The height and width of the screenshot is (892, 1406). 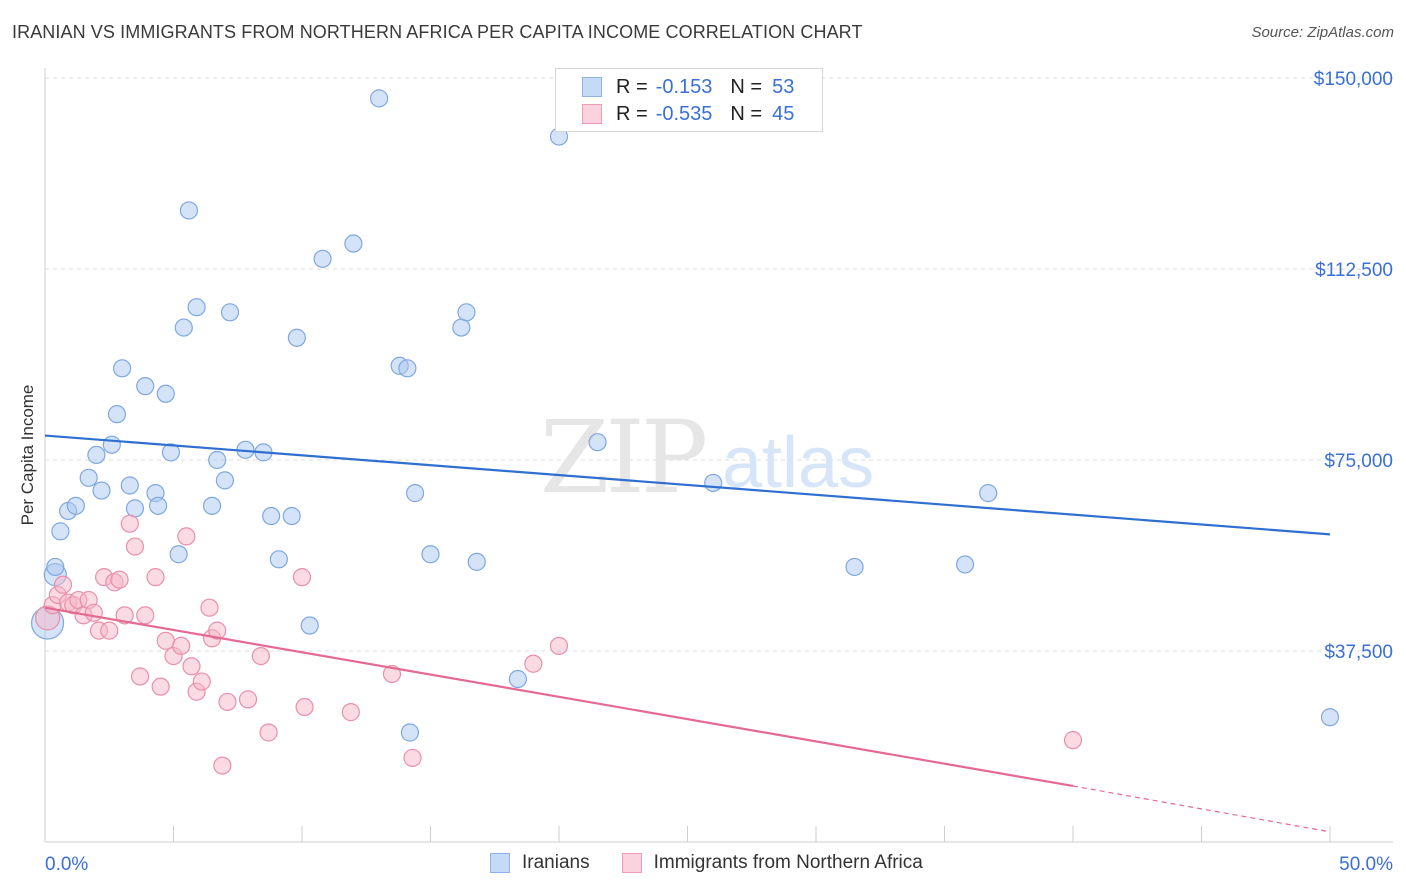 What do you see at coordinates (1354, 270) in the screenshot?
I see `y-tick-label: $112,500` at bounding box center [1354, 270].